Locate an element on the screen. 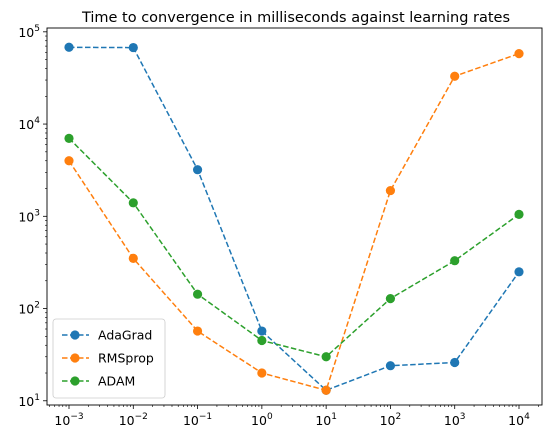 Image resolution: width=551 pixels, height=438 pixels. legend: AdaGrad RMSprop ADAM is located at coordinates (109, 358).